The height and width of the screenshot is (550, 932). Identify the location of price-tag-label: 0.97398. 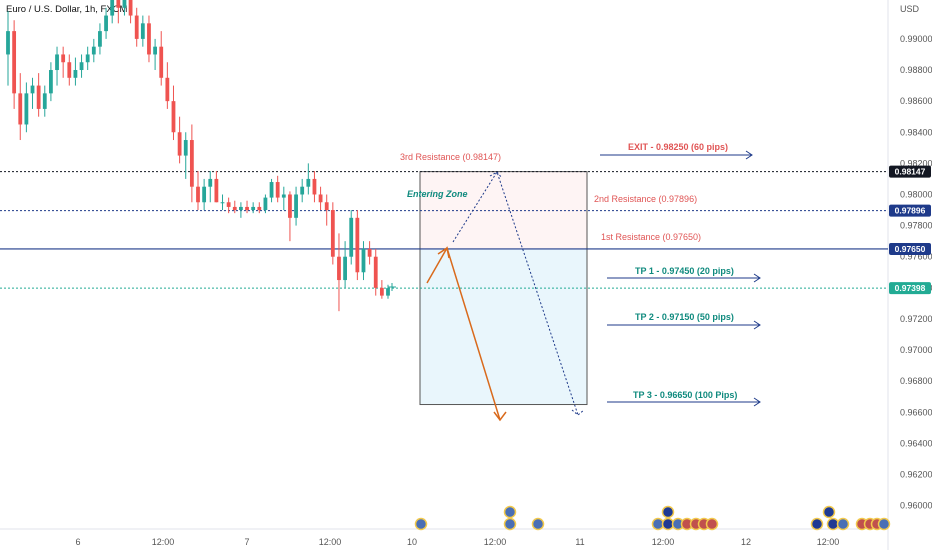
(910, 288).